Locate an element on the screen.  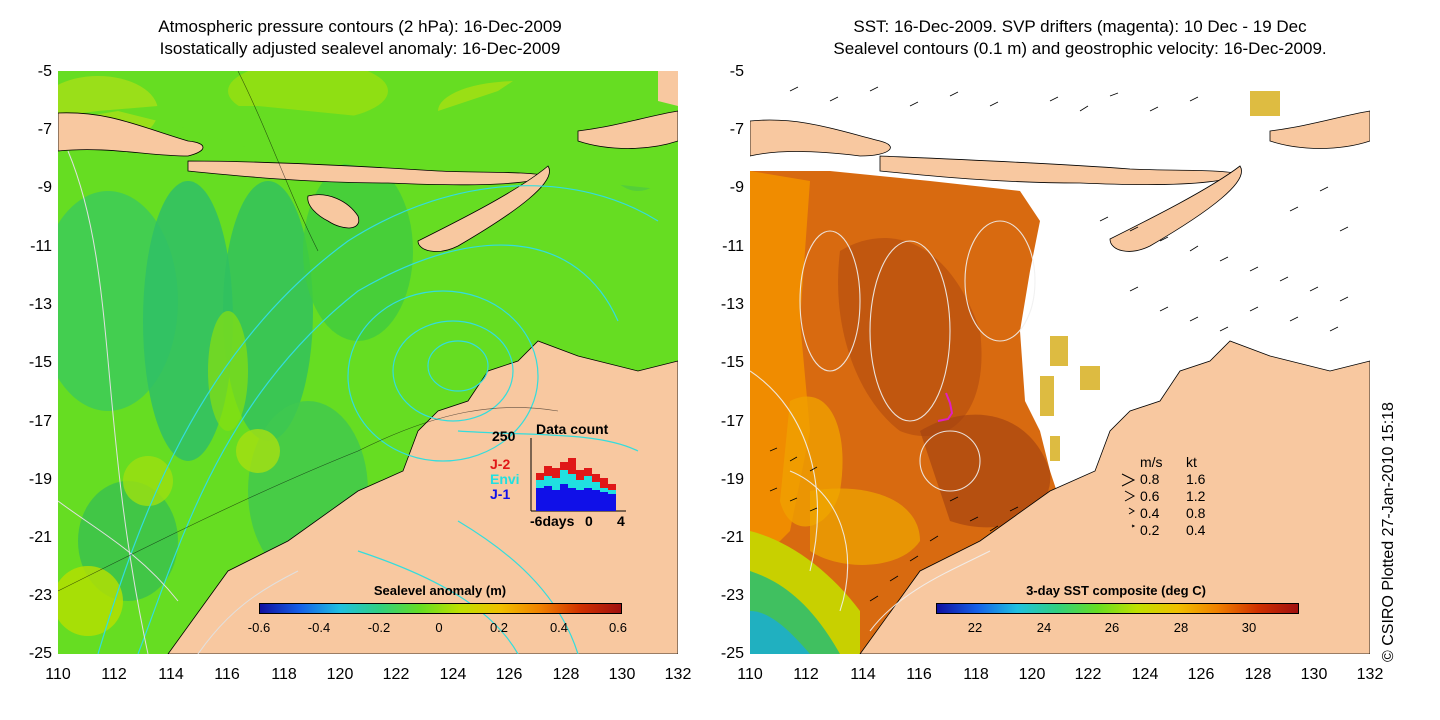
inset-xlabel-end: 4 is located at coordinates (621, 521).